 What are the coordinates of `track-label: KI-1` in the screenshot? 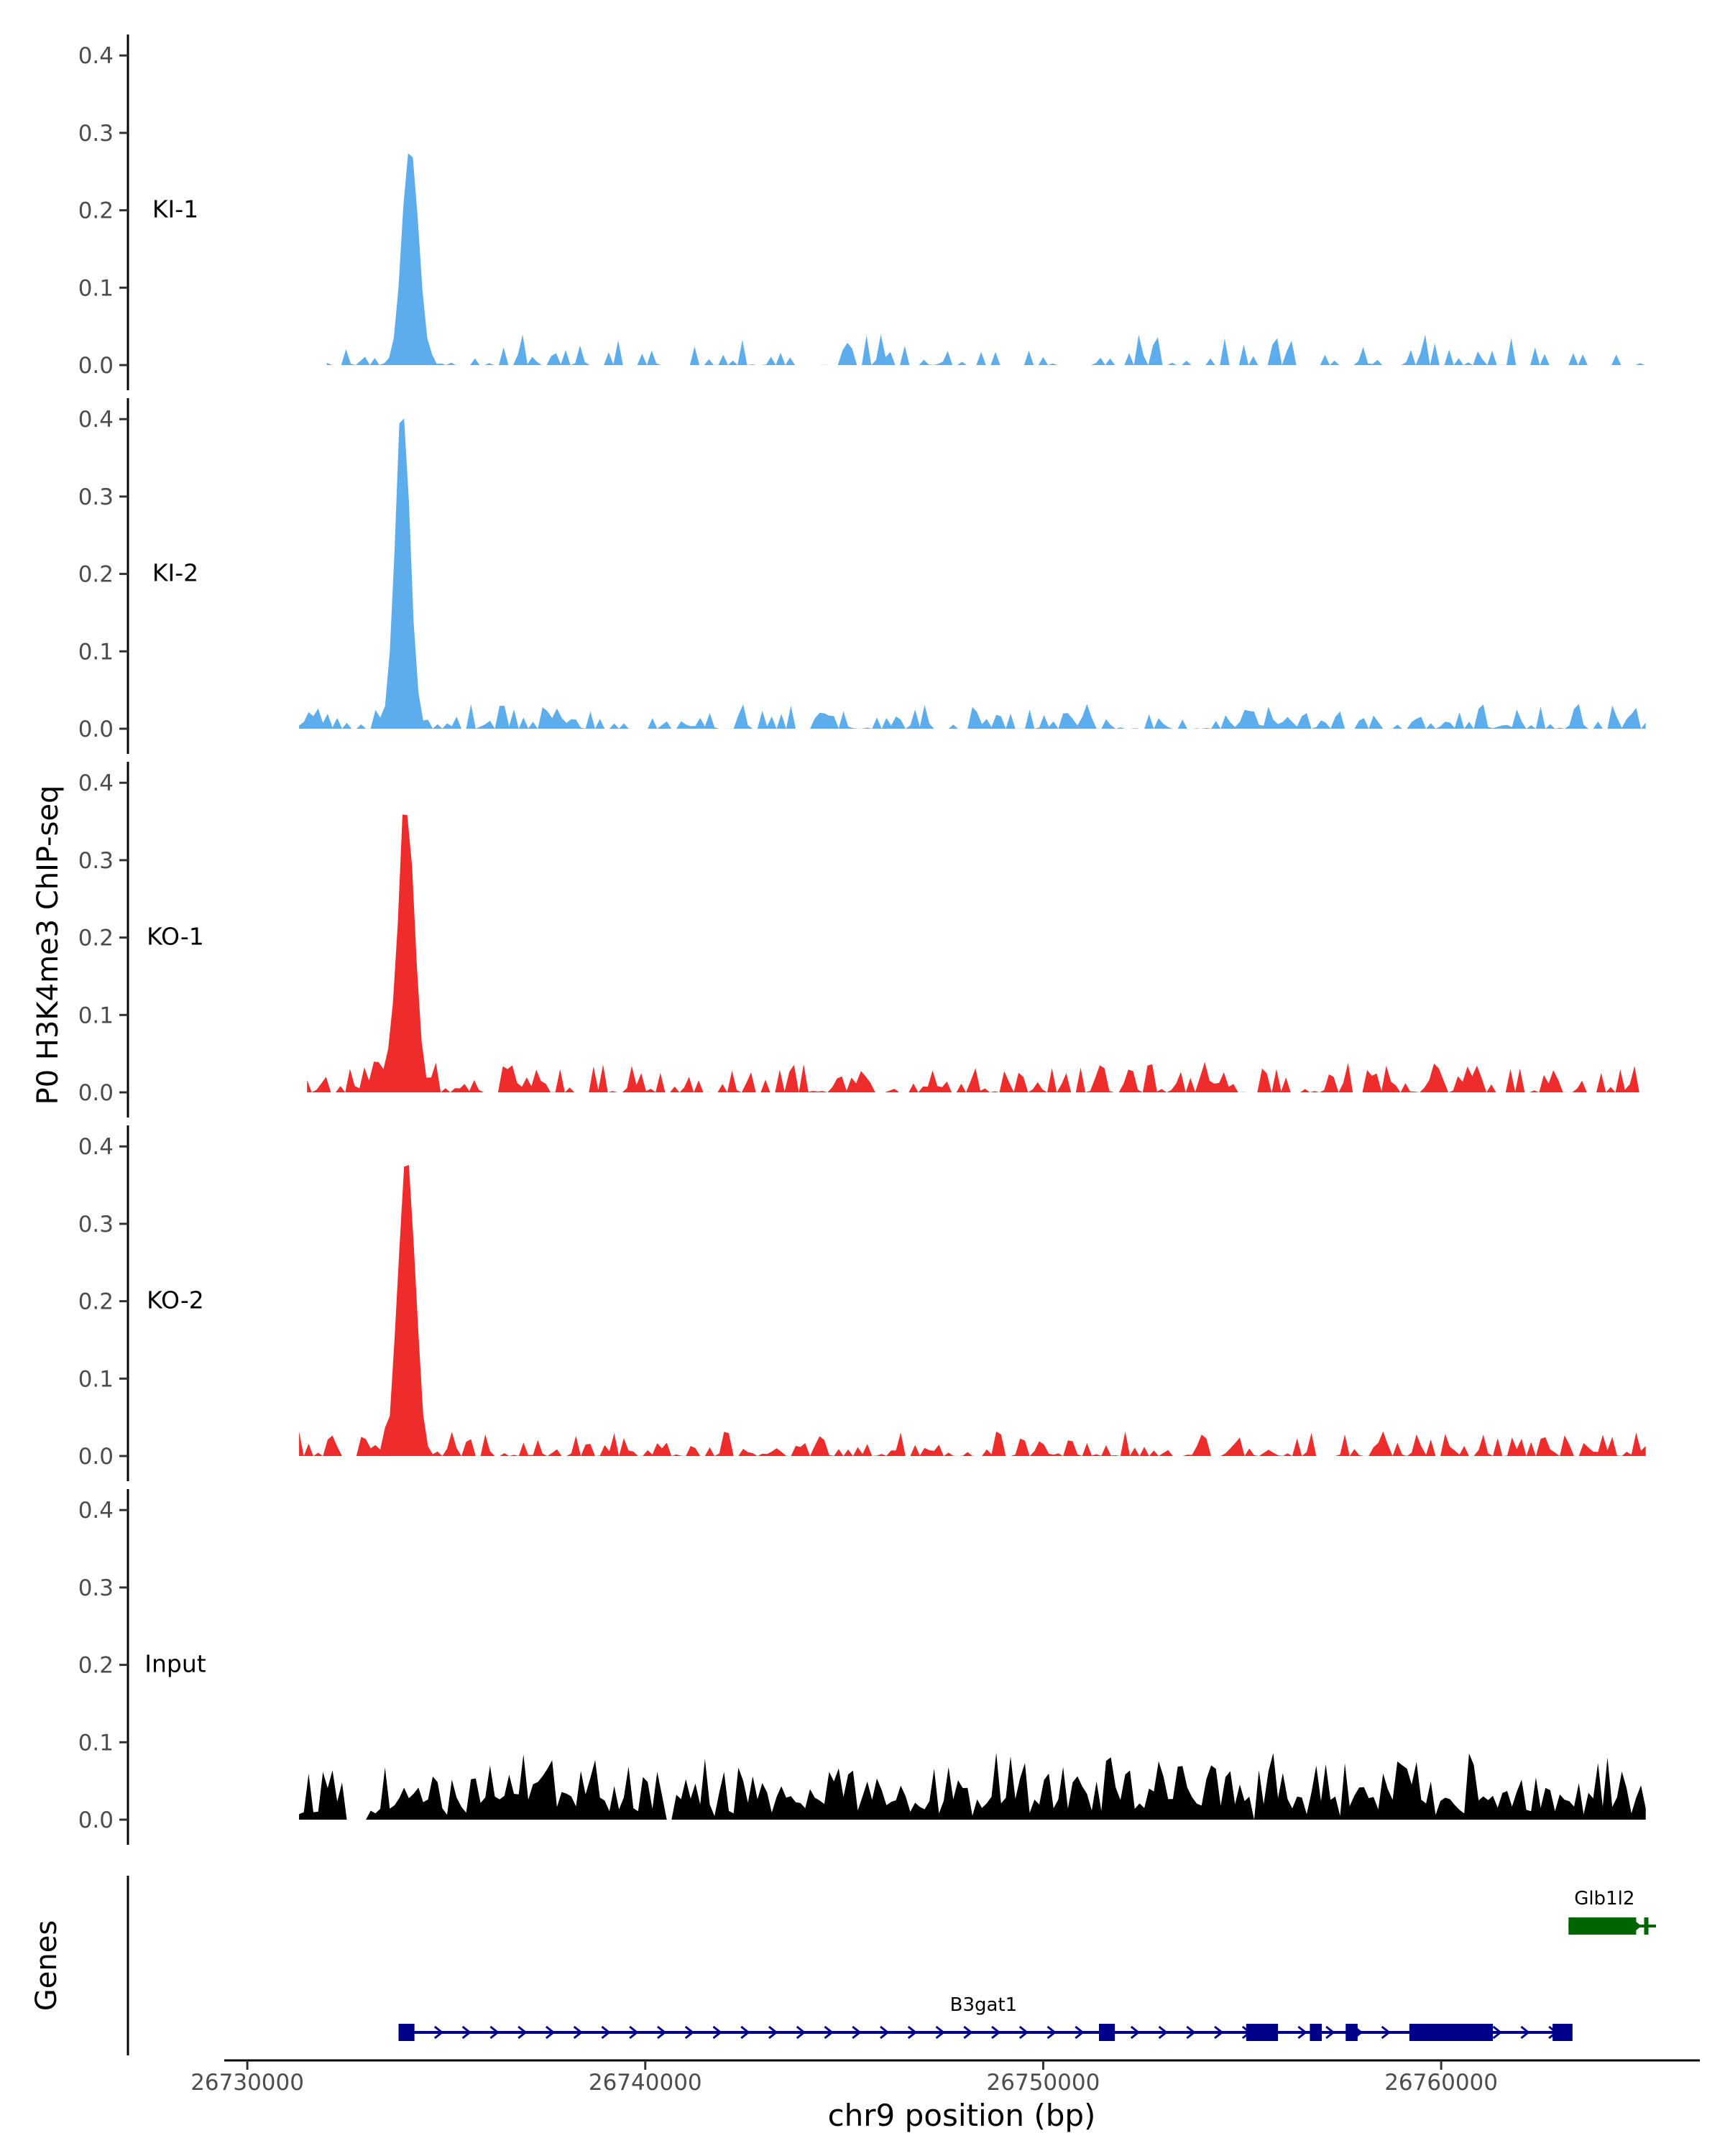 It's located at (175, 209).